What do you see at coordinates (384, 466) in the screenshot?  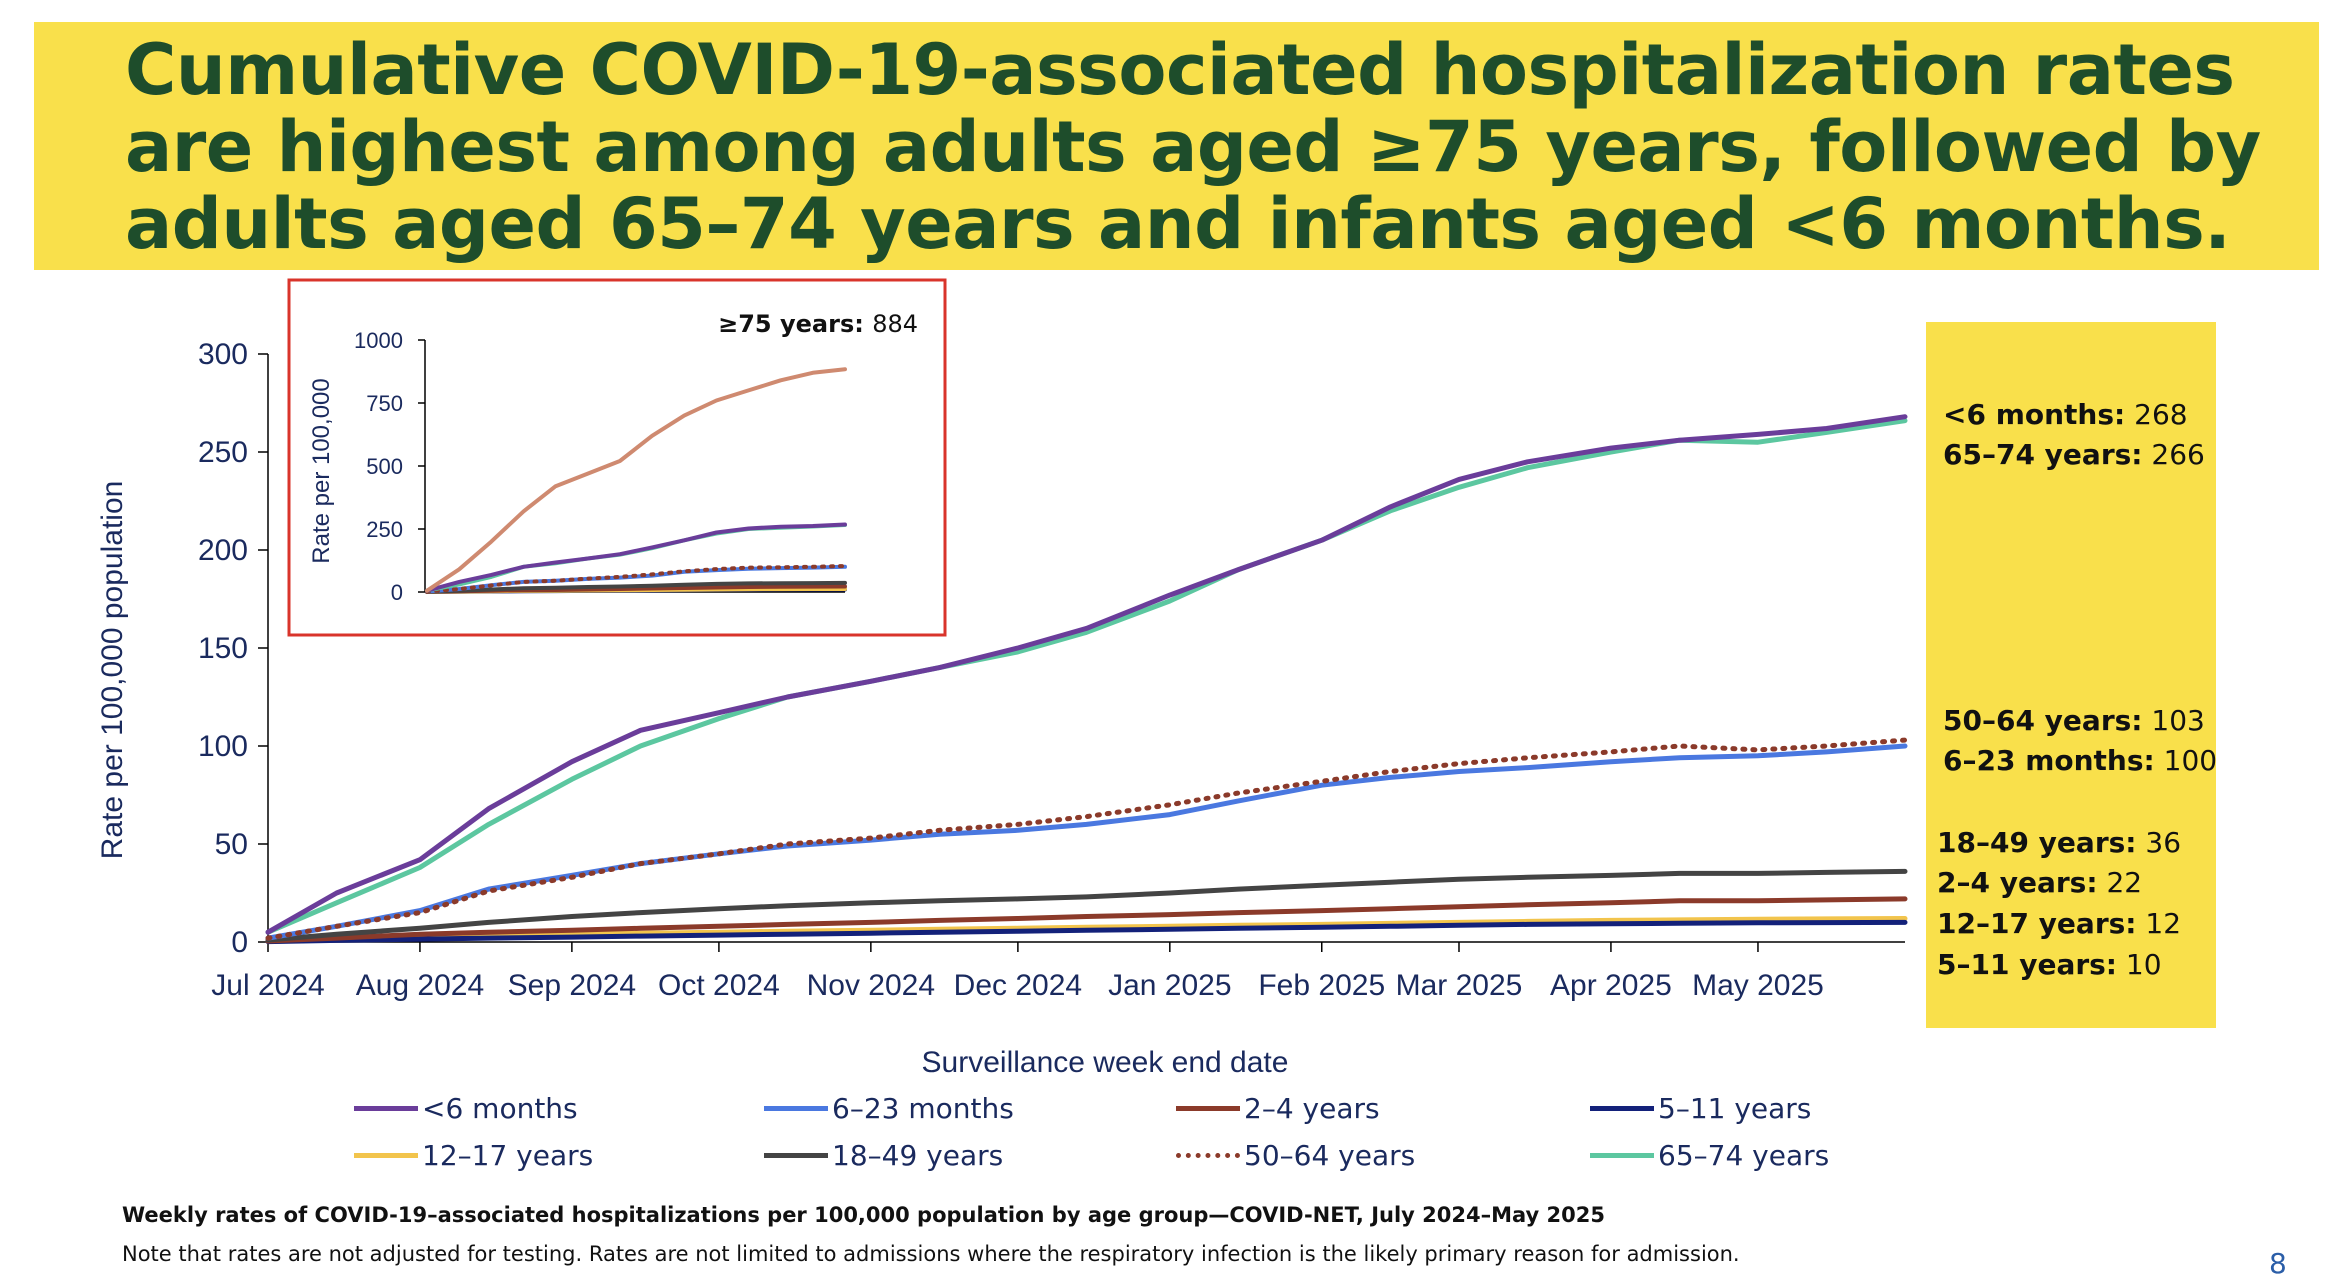 I see `inset-y-tick-label: 500` at bounding box center [384, 466].